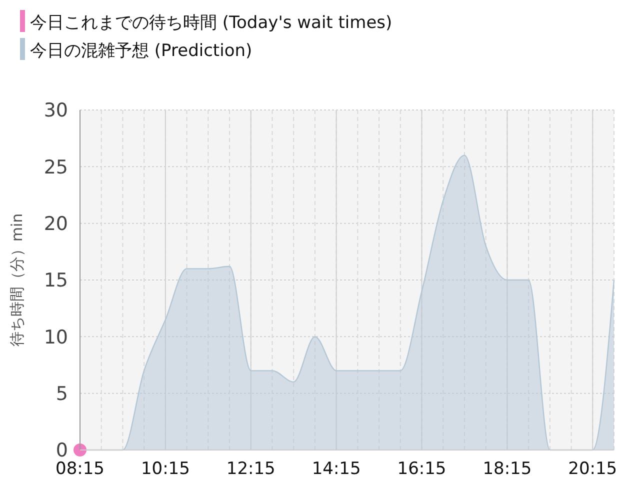 The height and width of the screenshot is (500, 640). I want to click on x-tick-label: 18:15, so click(507, 469).